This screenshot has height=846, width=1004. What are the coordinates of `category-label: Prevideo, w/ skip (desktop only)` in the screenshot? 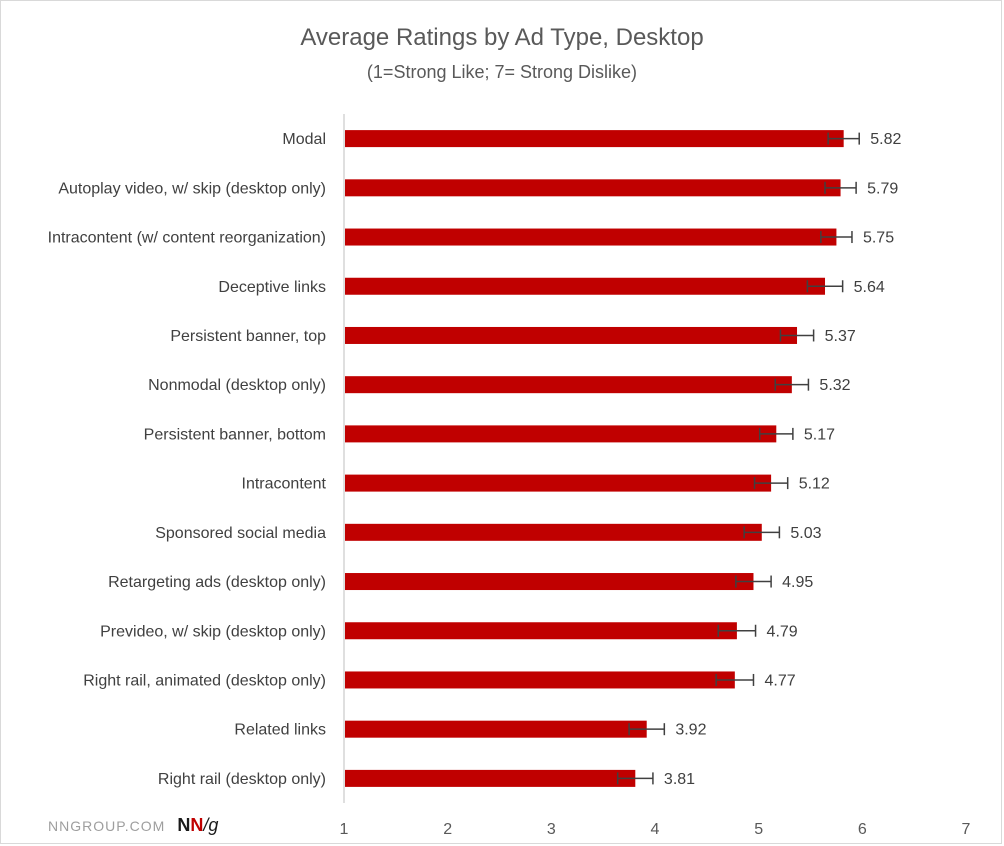 It's located at (213, 631).